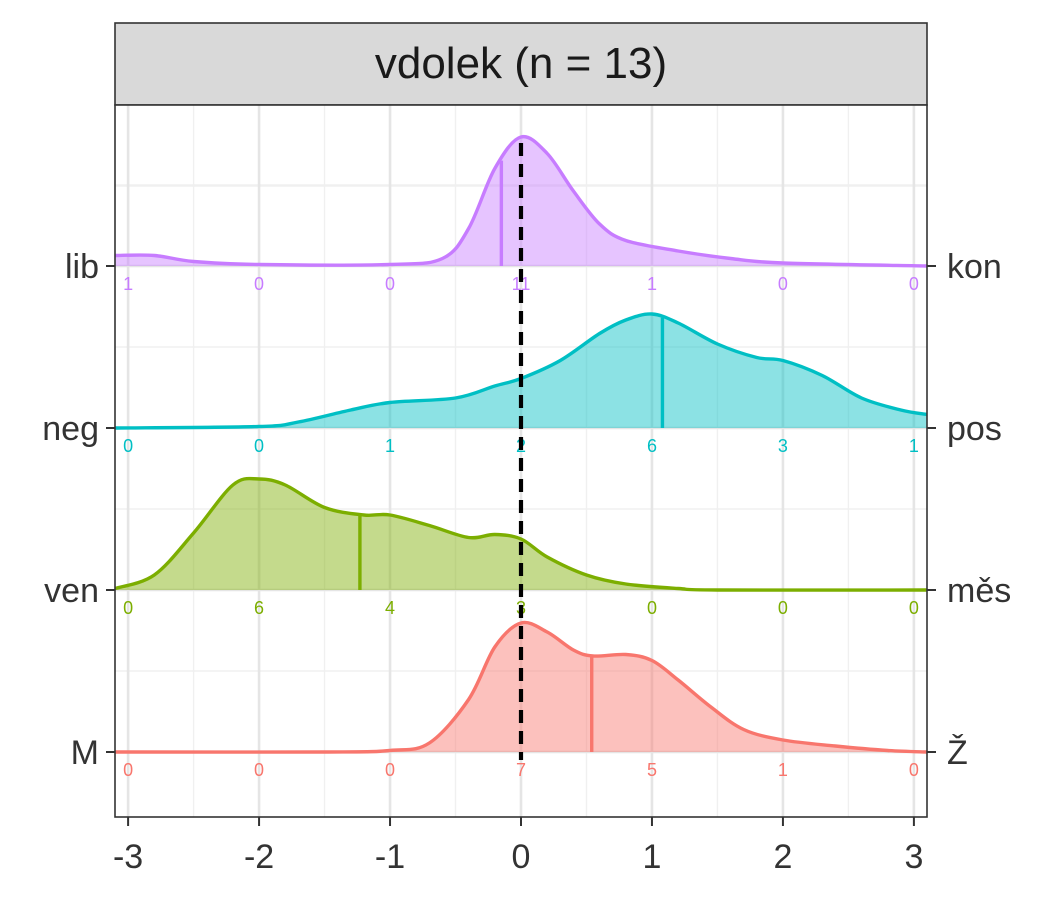 The image size is (1050, 900). Describe the element at coordinates (652, 770) in the screenshot. I see `count-label: 5` at that location.